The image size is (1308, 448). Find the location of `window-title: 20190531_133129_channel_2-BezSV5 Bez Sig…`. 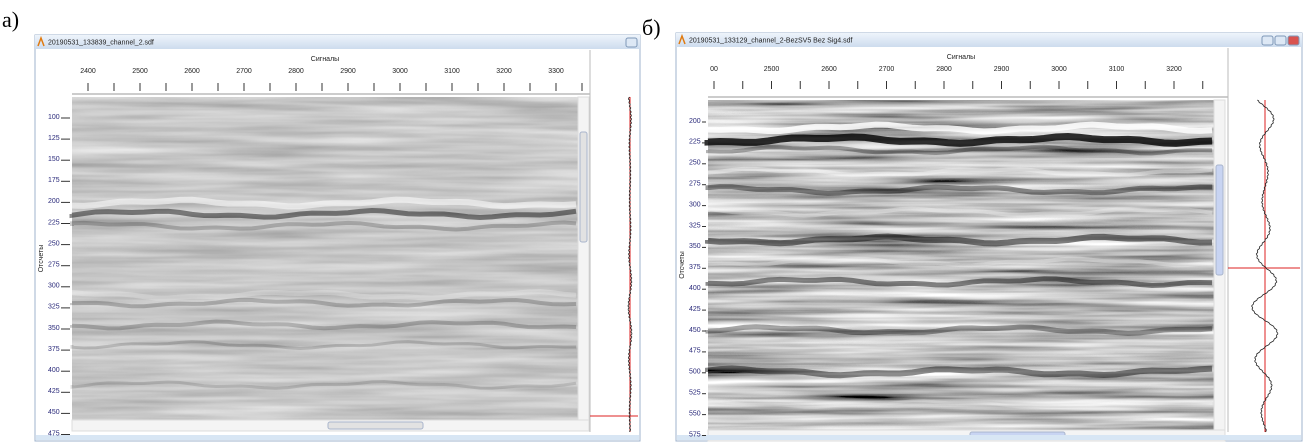

window-title: 20190531_133129_channel_2-BezSV5 Bez Sig… is located at coordinates (771, 40).